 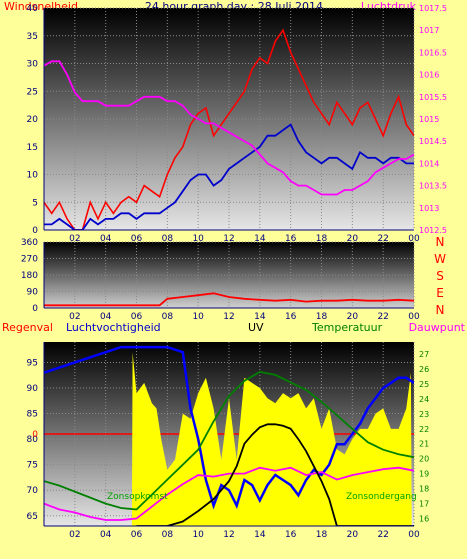 What do you see at coordinates (35, 435) in the screenshot?
I see `rain-tick-label: 0` at bounding box center [35, 435].